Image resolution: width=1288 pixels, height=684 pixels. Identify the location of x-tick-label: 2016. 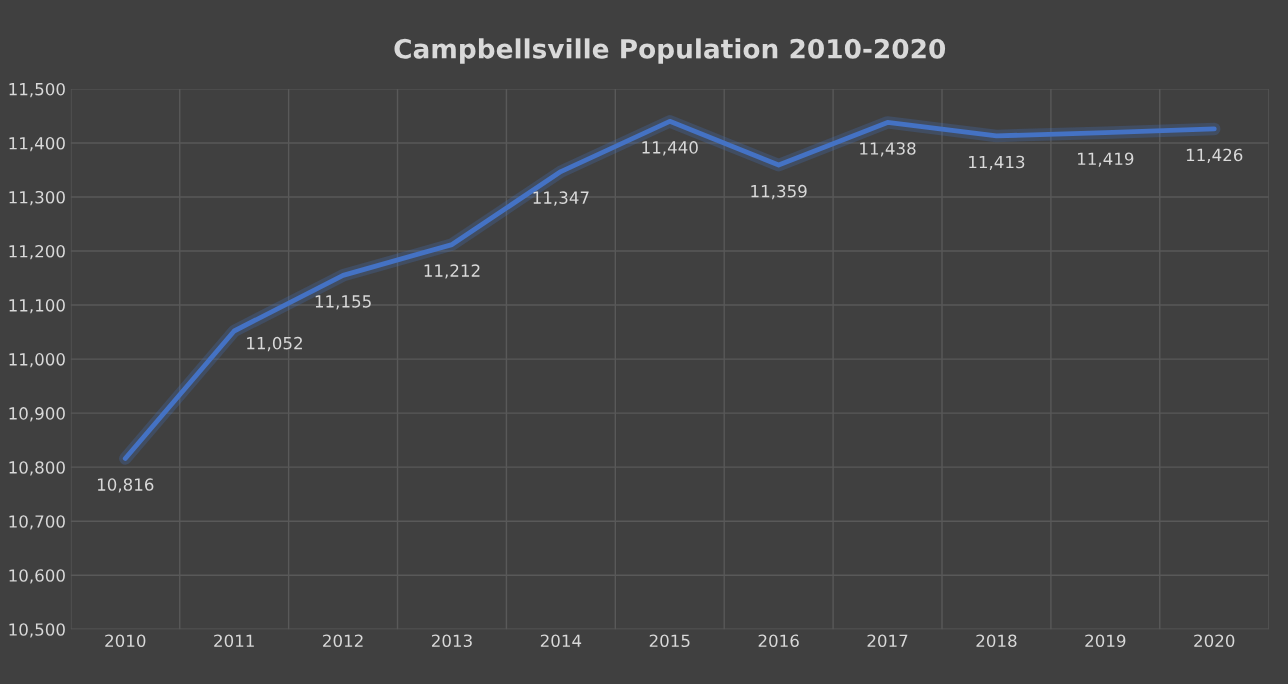
(778, 641).